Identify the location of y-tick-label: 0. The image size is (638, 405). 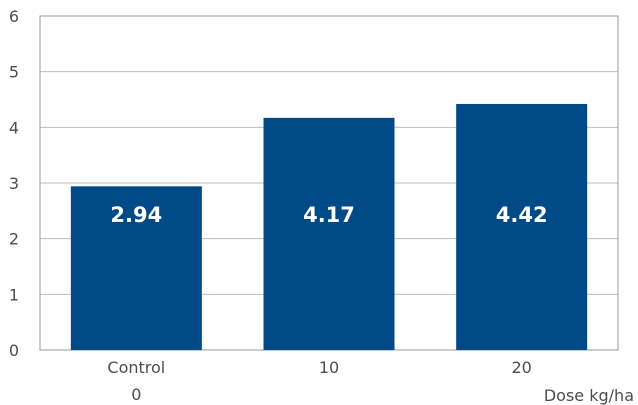
(14, 350).